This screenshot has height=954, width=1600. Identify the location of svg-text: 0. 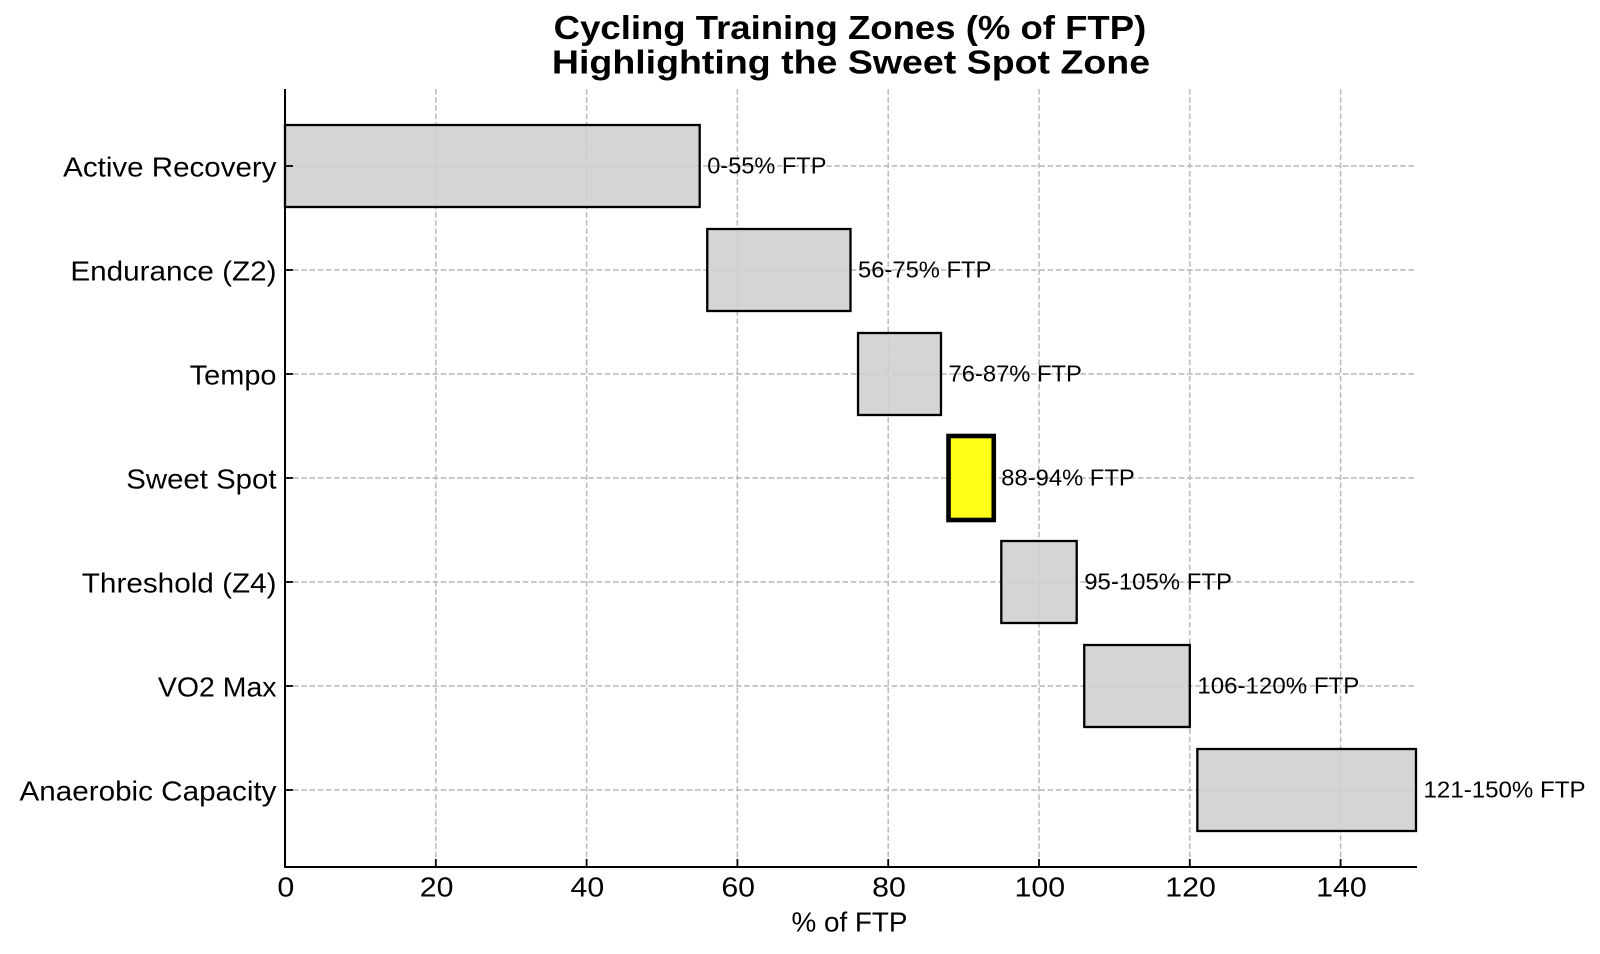
(285, 886).